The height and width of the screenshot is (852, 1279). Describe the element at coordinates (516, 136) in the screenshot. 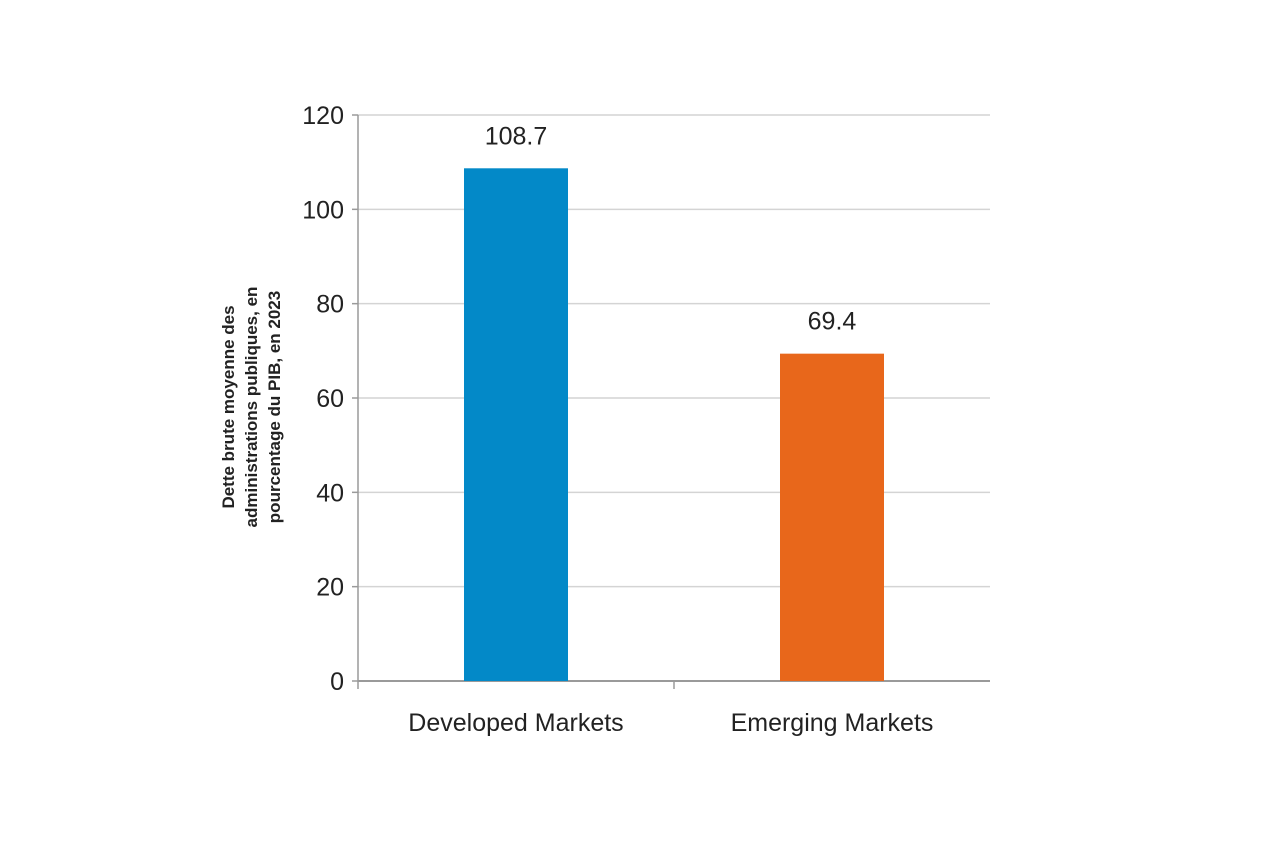

I see `data-label: 108.7` at that location.